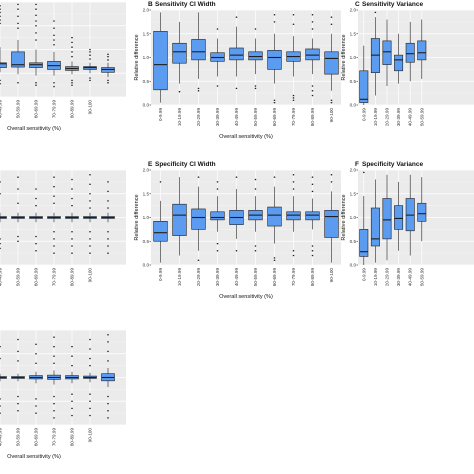 The image size is (474, 474). I want to click on panel-label: B, so click(150, 4).